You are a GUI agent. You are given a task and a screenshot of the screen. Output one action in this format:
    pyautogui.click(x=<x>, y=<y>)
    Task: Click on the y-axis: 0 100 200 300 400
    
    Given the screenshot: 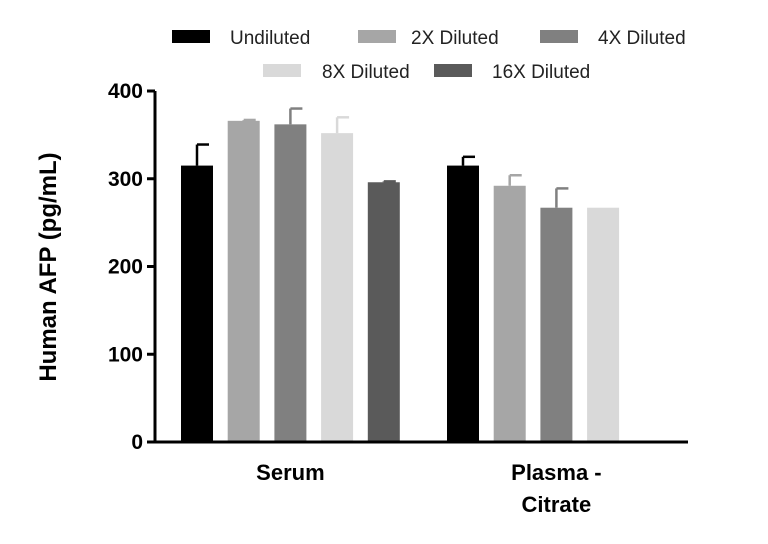 What is the action you would take?
    pyautogui.click(x=132, y=267)
    